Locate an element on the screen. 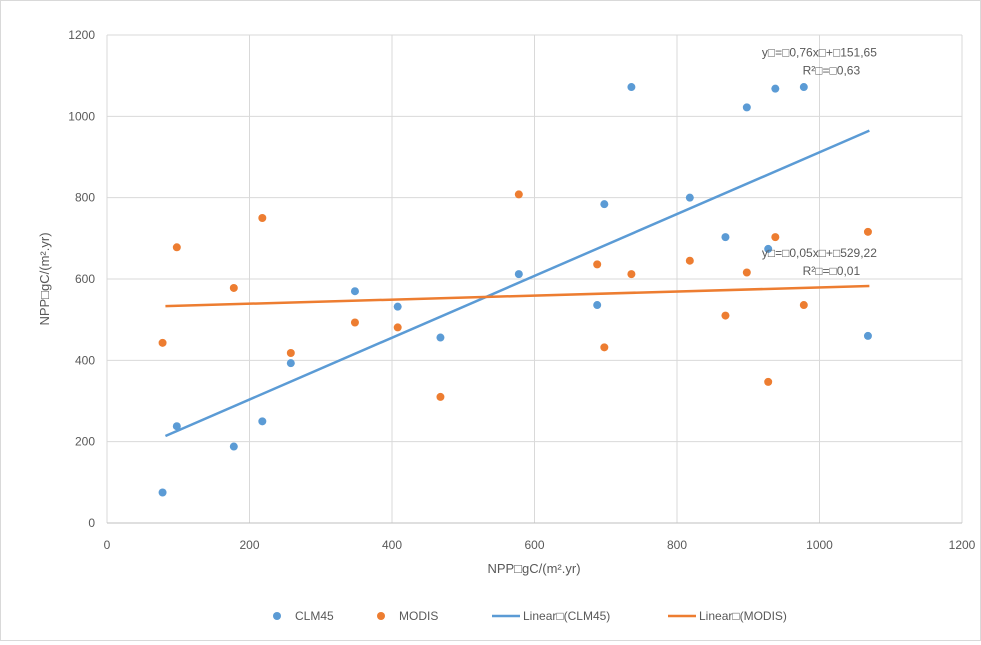 The height and width of the screenshot is (645, 981). legend-label: Linear□(CLM45) is located at coordinates (566, 616).